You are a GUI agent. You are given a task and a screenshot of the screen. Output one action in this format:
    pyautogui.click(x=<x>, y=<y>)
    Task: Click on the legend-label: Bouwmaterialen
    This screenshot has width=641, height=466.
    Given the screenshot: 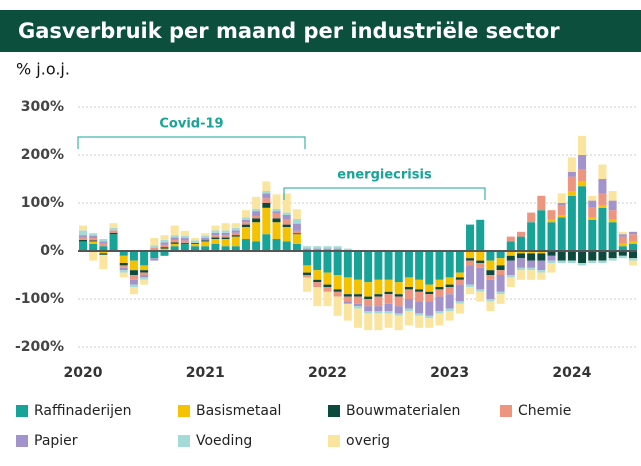 What is the action you would take?
    pyautogui.click(x=403, y=411)
    